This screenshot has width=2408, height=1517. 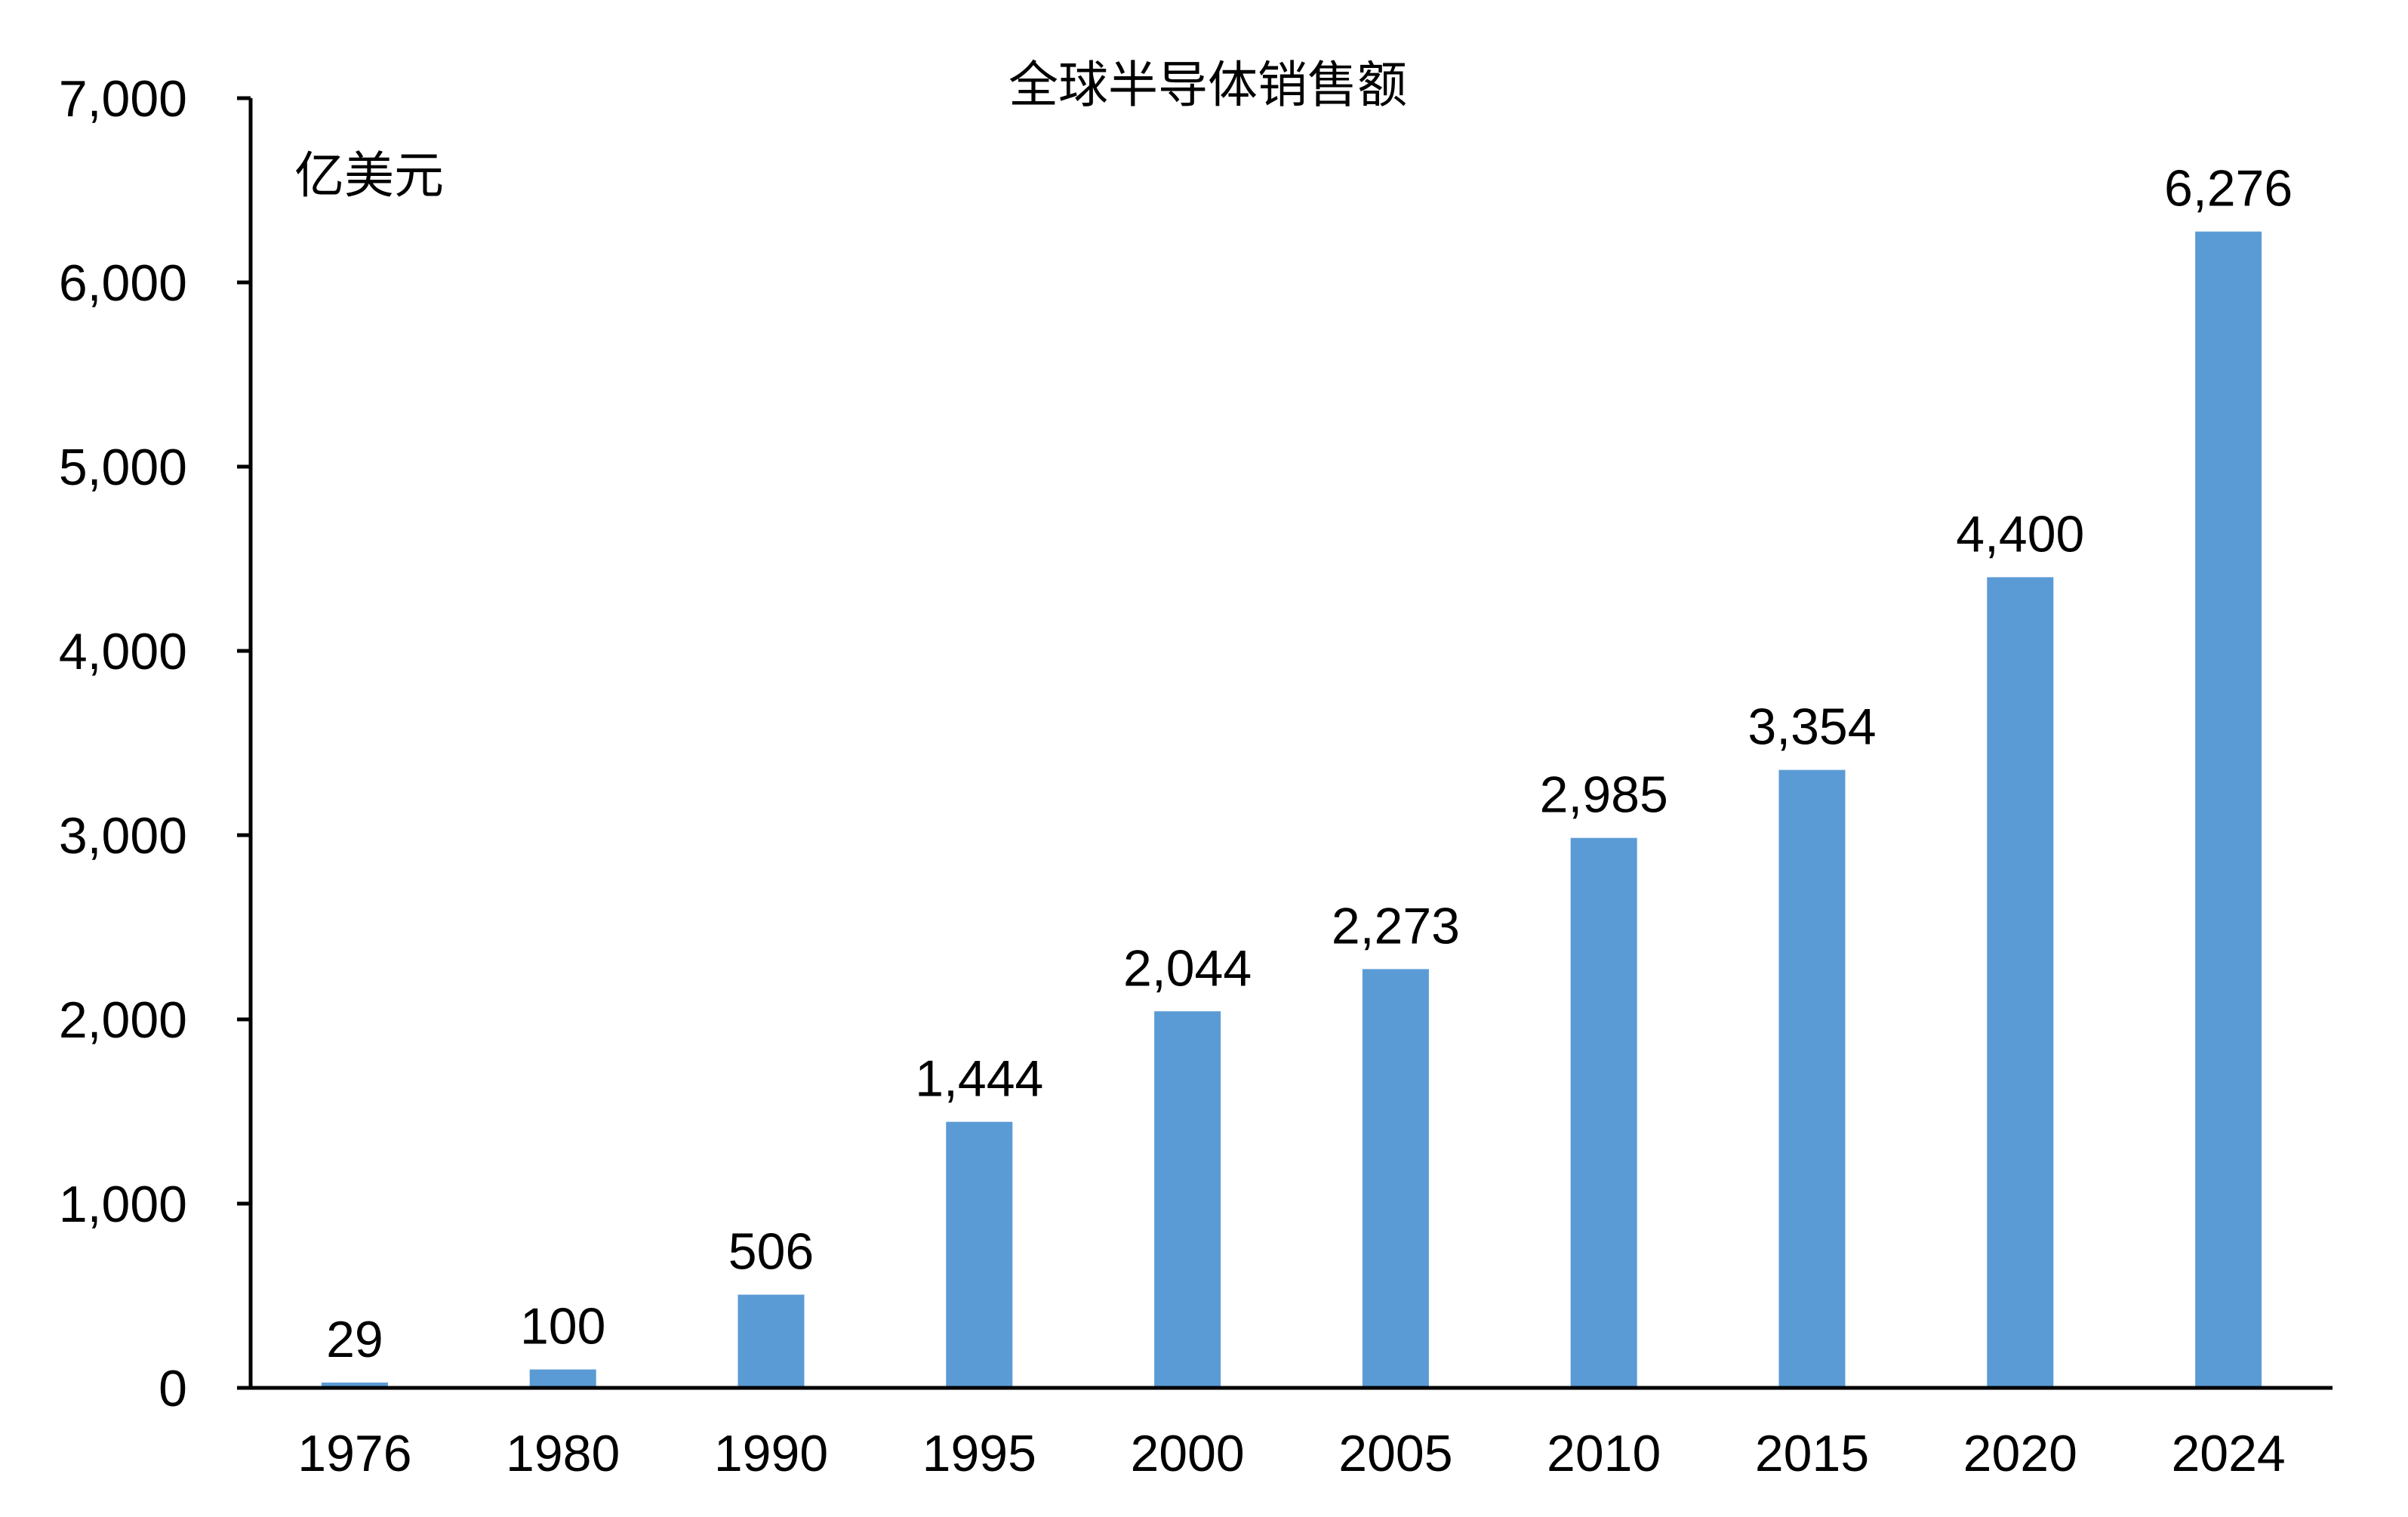 I want to click on x-tick-label: 1995, so click(x=979, y=1453).